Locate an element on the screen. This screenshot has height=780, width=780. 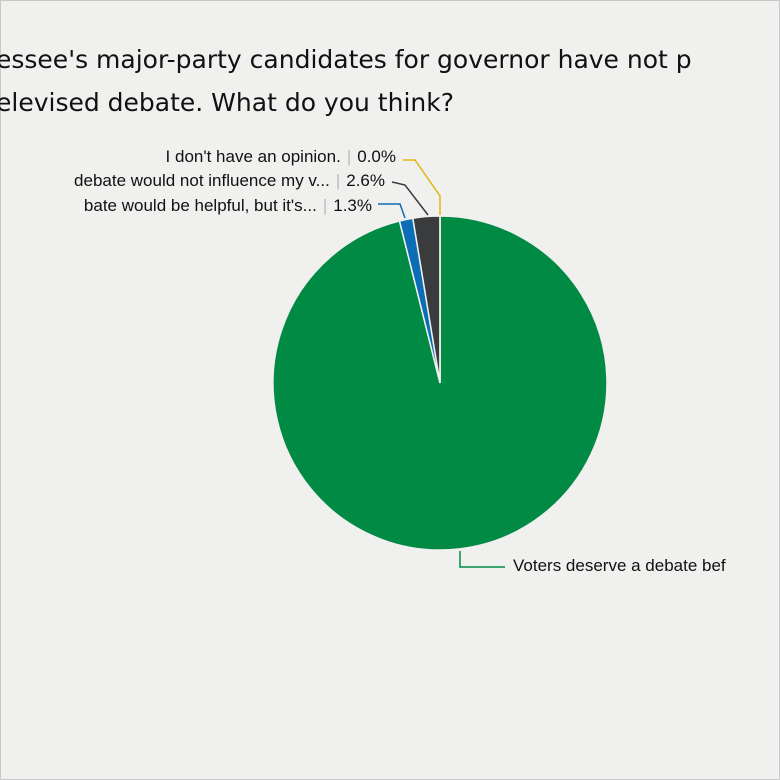
slice-label: Voters deserve a debate bef is located at coordinates (619, 565).